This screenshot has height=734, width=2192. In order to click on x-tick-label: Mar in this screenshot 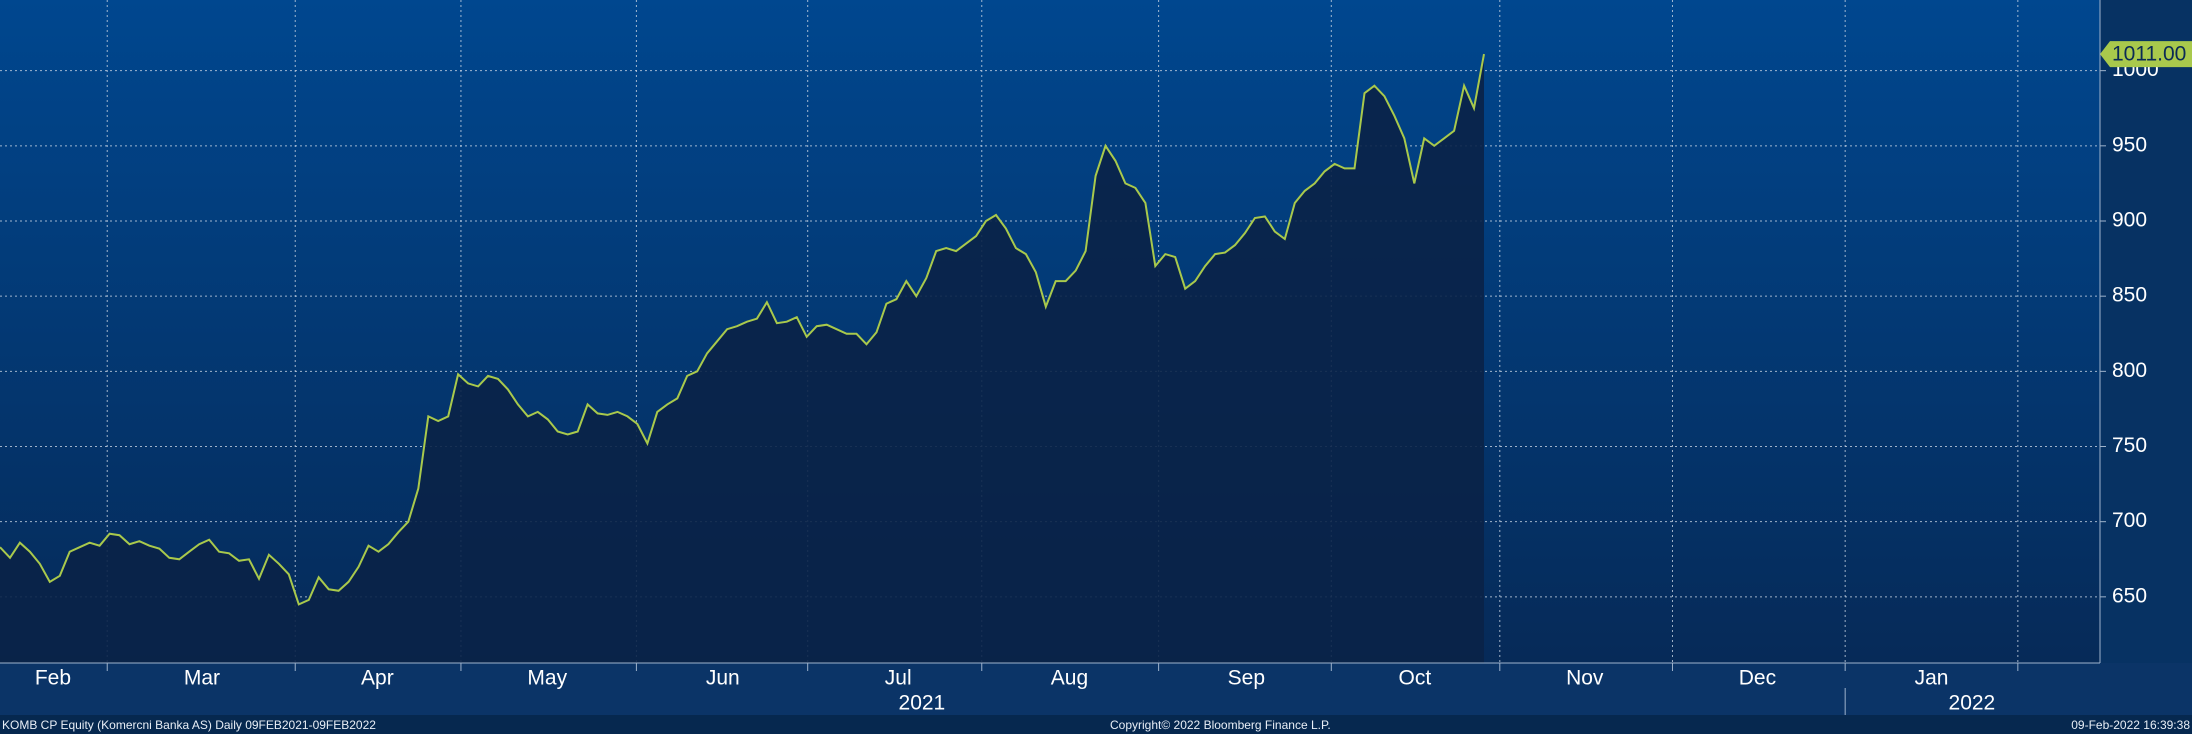, I will do `click(202, 678)`.